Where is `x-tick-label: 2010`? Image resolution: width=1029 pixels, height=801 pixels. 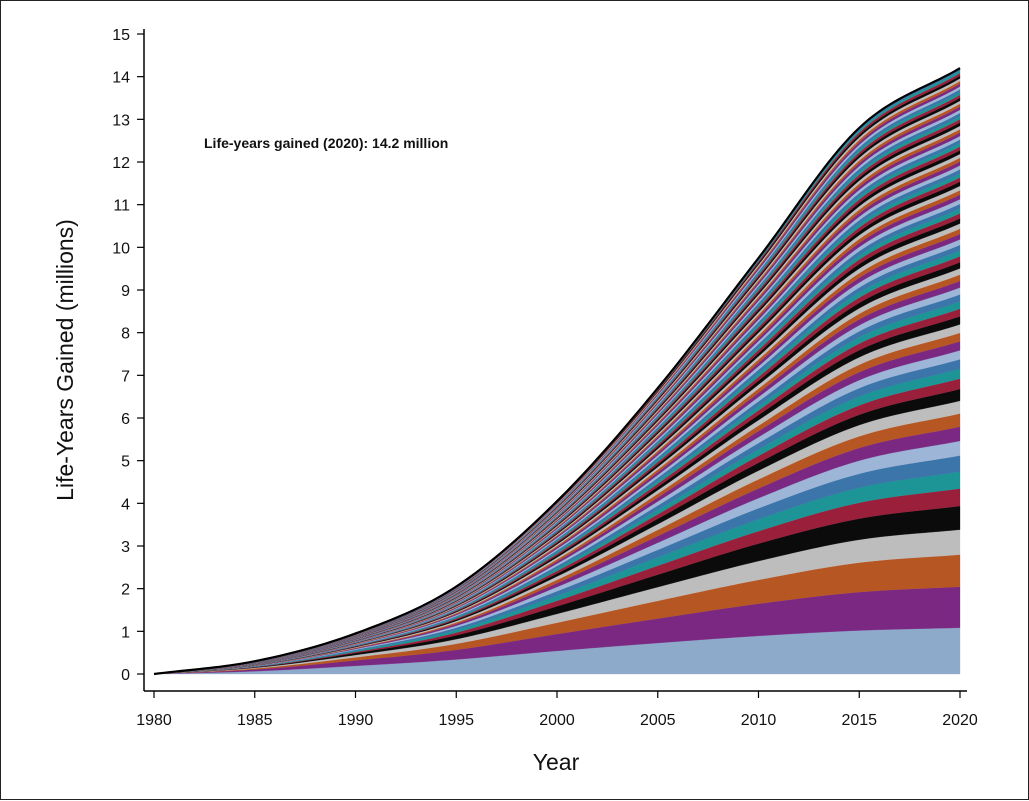
x-tick-label: 2010 is located at coordinates (759, 720).